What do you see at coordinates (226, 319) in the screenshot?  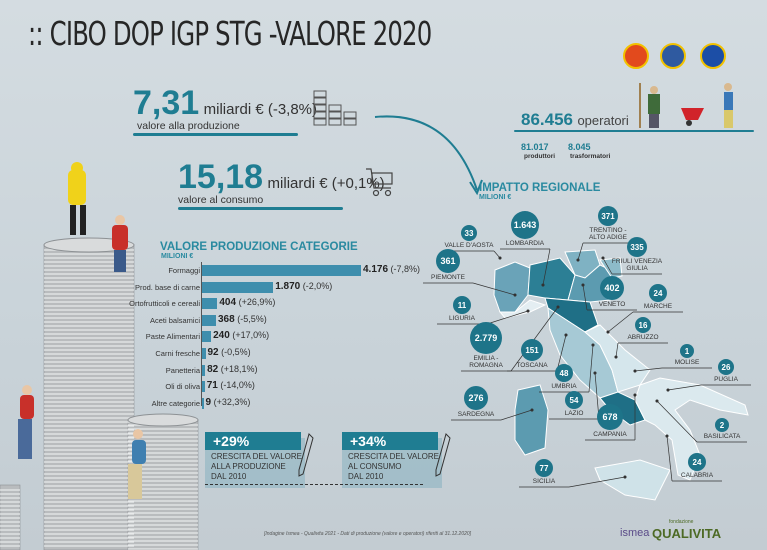 I see `bar-value: 368` at bounding box center [226, 319].